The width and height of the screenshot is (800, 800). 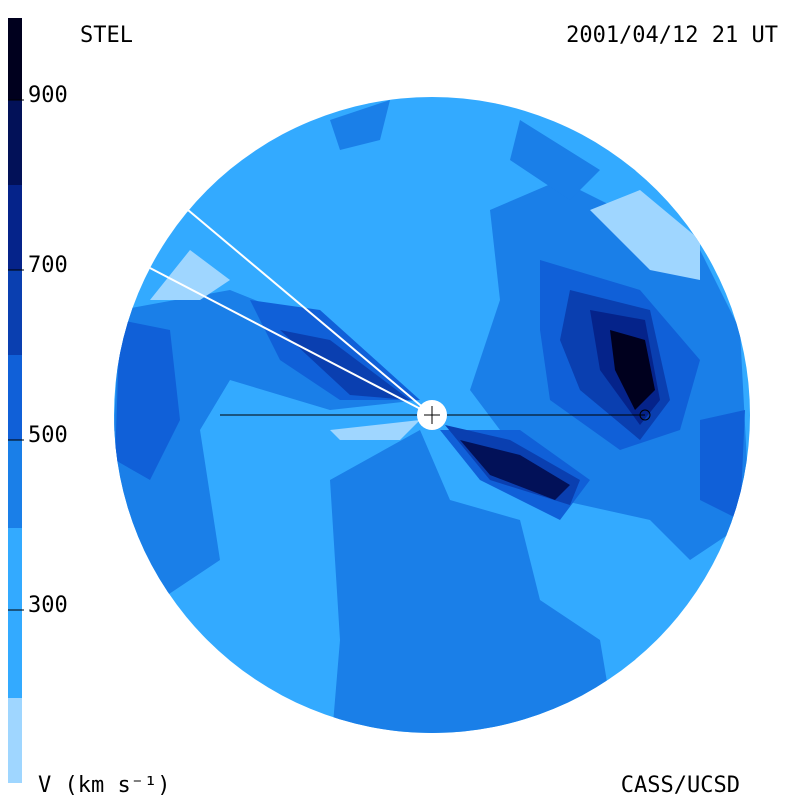 I want to click on credit: CASS/UCSD, so click(x=680, y=785).